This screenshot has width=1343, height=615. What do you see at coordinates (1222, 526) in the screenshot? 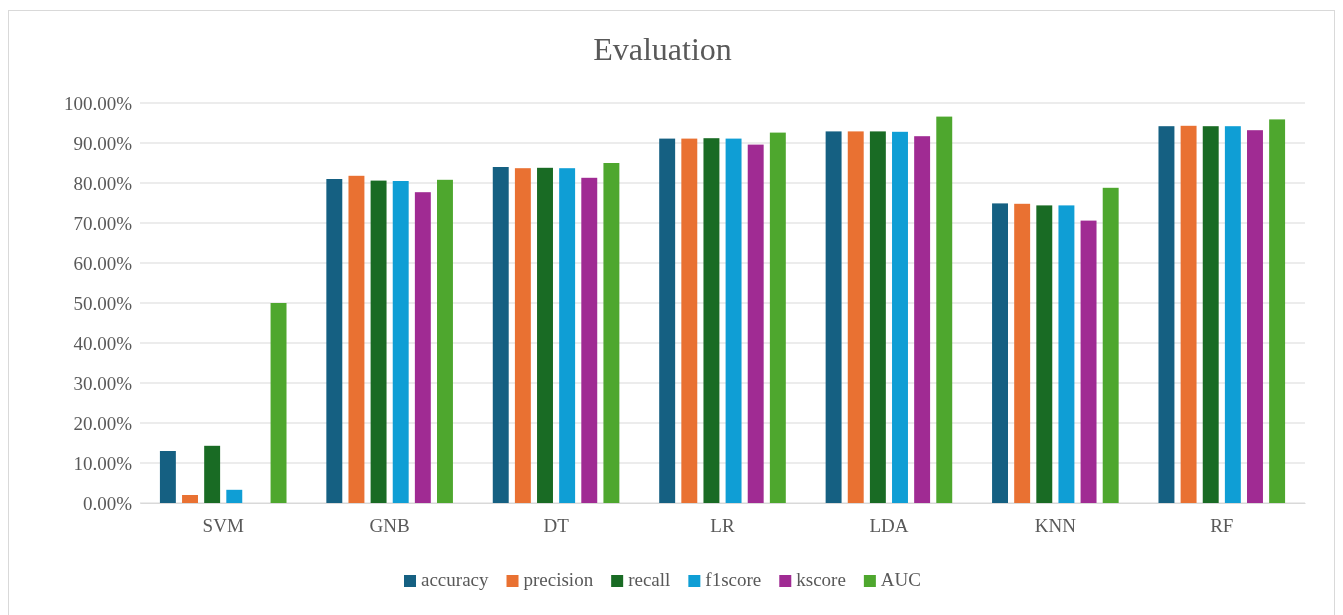
I see `x-tick-label: RF` at bounding box center [1222, 526].